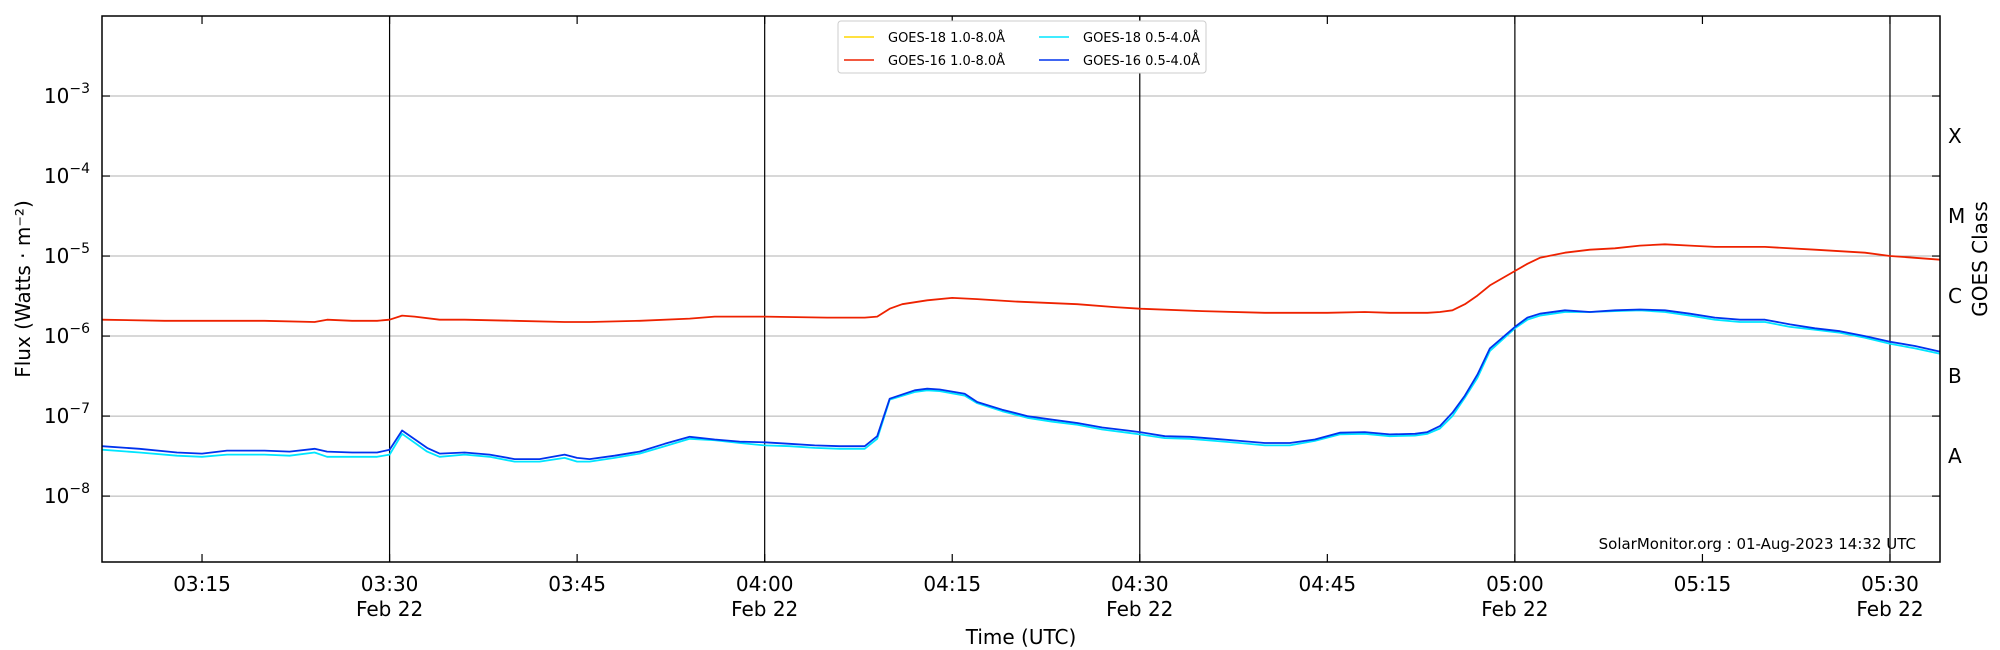 This screenshot has height=650, width=2000. I want to click on goes-class-label-c: C, so click(1955, 296).